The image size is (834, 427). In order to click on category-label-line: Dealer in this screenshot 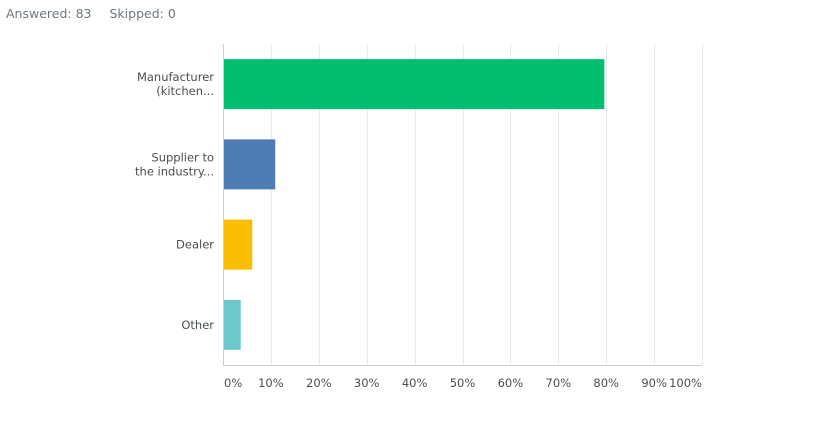, I will do `click(195, 245)`.